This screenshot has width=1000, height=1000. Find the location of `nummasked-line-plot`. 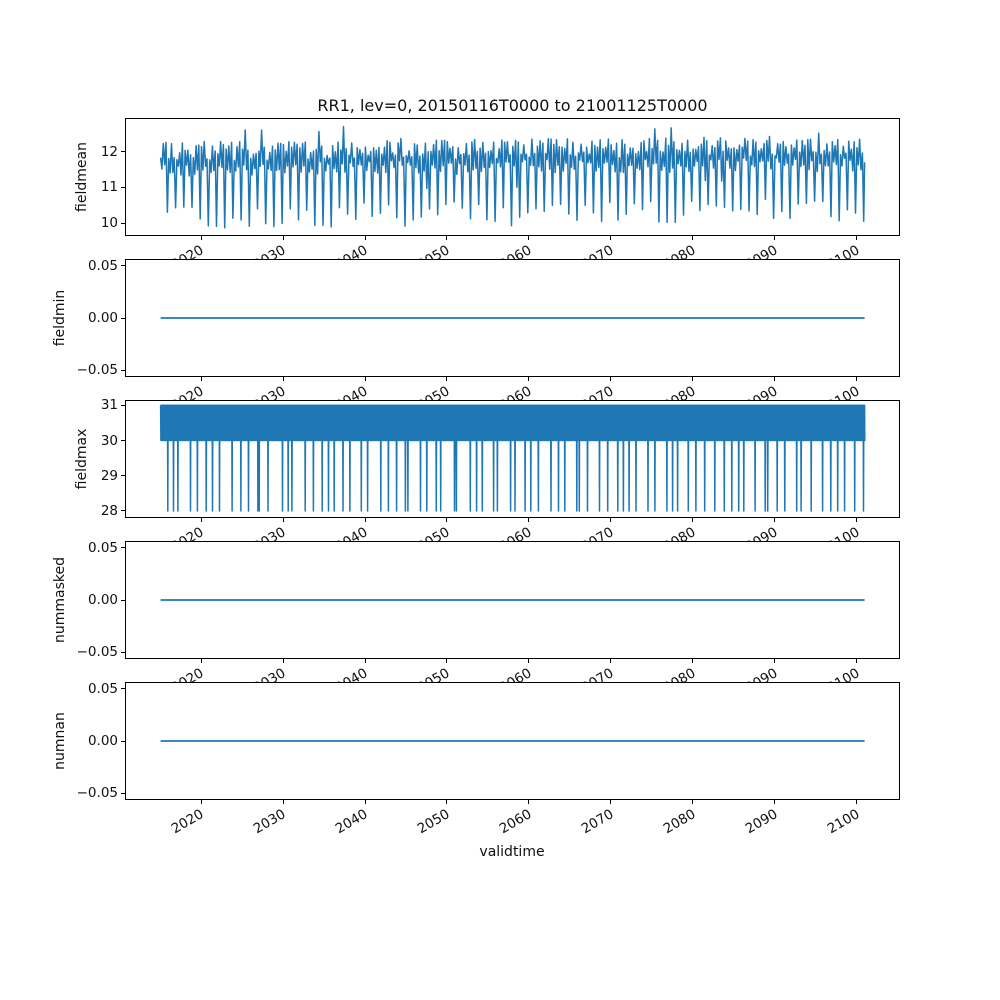

nummasked-line-plot is located at coordinates (512, 600).